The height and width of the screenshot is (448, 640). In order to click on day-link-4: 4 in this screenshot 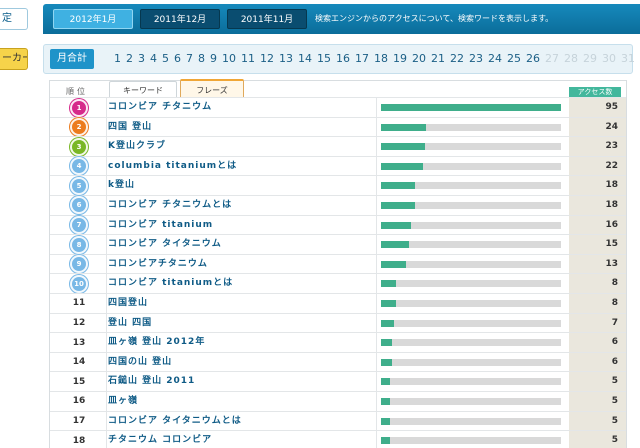, I will do `click(153, 58)`.